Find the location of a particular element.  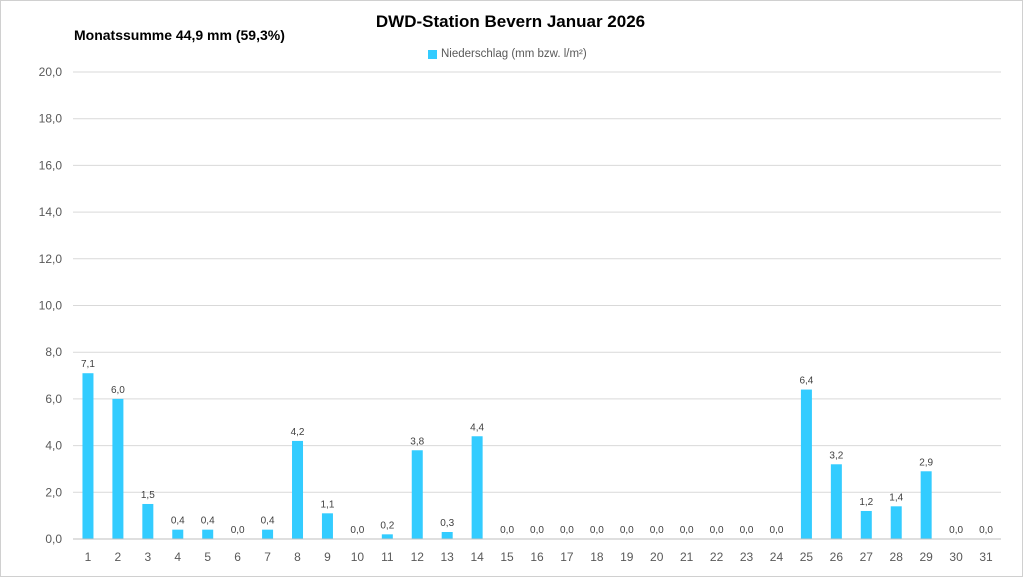

x-tick-label: 12 is located at coordinates (418, 557).